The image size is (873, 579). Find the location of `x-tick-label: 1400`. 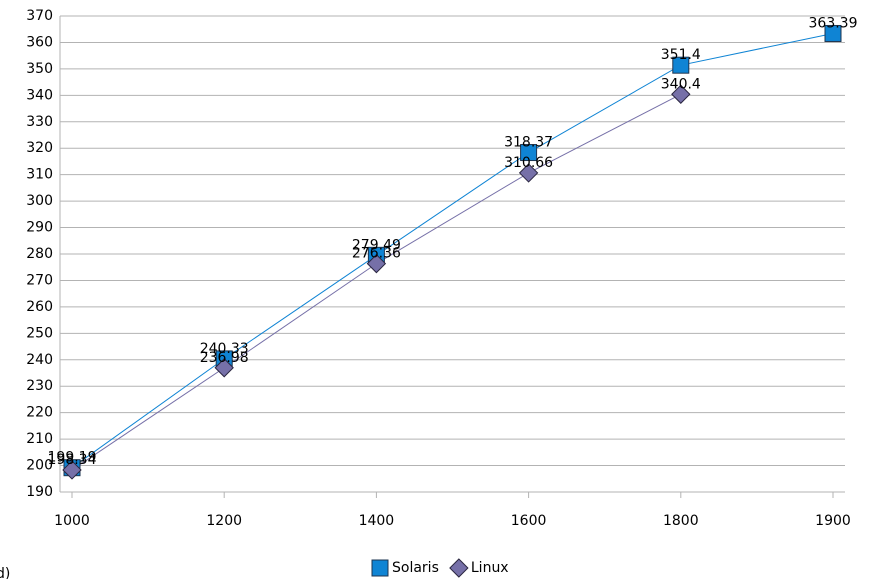

x-tick-label: 1400 is located at coordinates (377, 521).